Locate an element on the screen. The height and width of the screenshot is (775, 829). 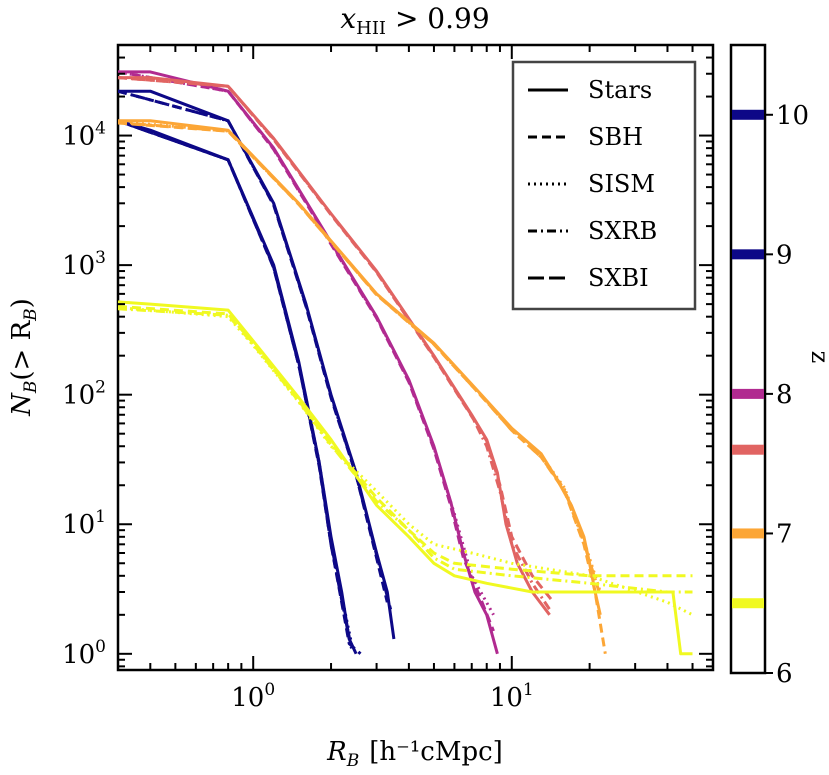
x-axis-label: RB [h⁻¹cMpc] is located at coordinates (414, 754).